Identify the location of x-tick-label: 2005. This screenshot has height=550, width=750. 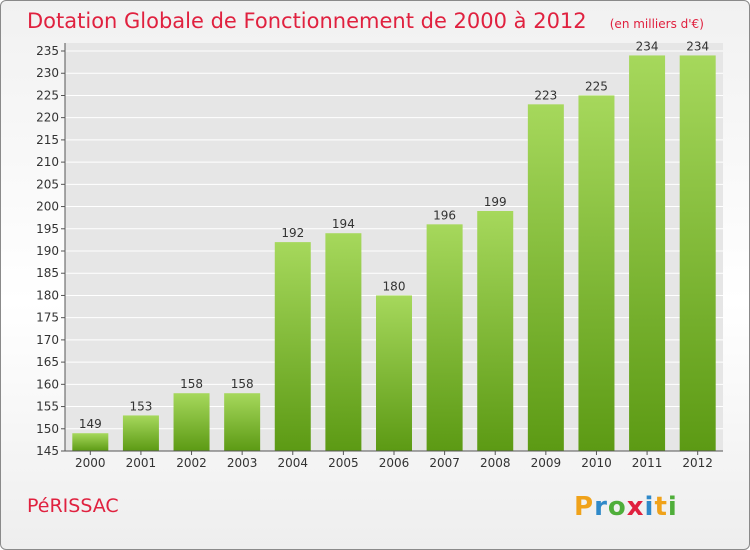
(343, 463).